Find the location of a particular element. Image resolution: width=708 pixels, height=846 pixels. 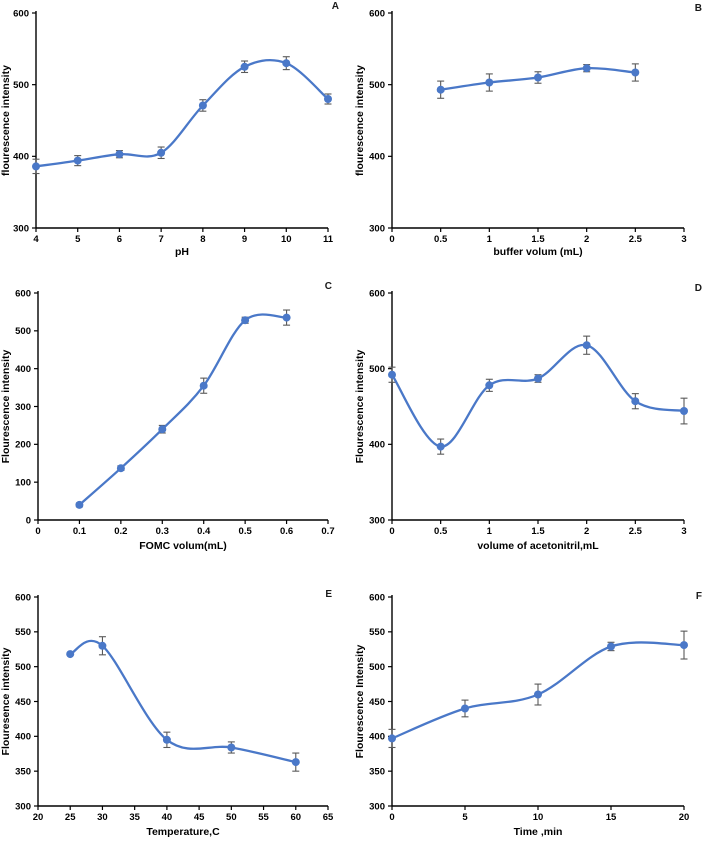

x-axis-label: buffer volum (mL) is located at coordinates (537, 252).